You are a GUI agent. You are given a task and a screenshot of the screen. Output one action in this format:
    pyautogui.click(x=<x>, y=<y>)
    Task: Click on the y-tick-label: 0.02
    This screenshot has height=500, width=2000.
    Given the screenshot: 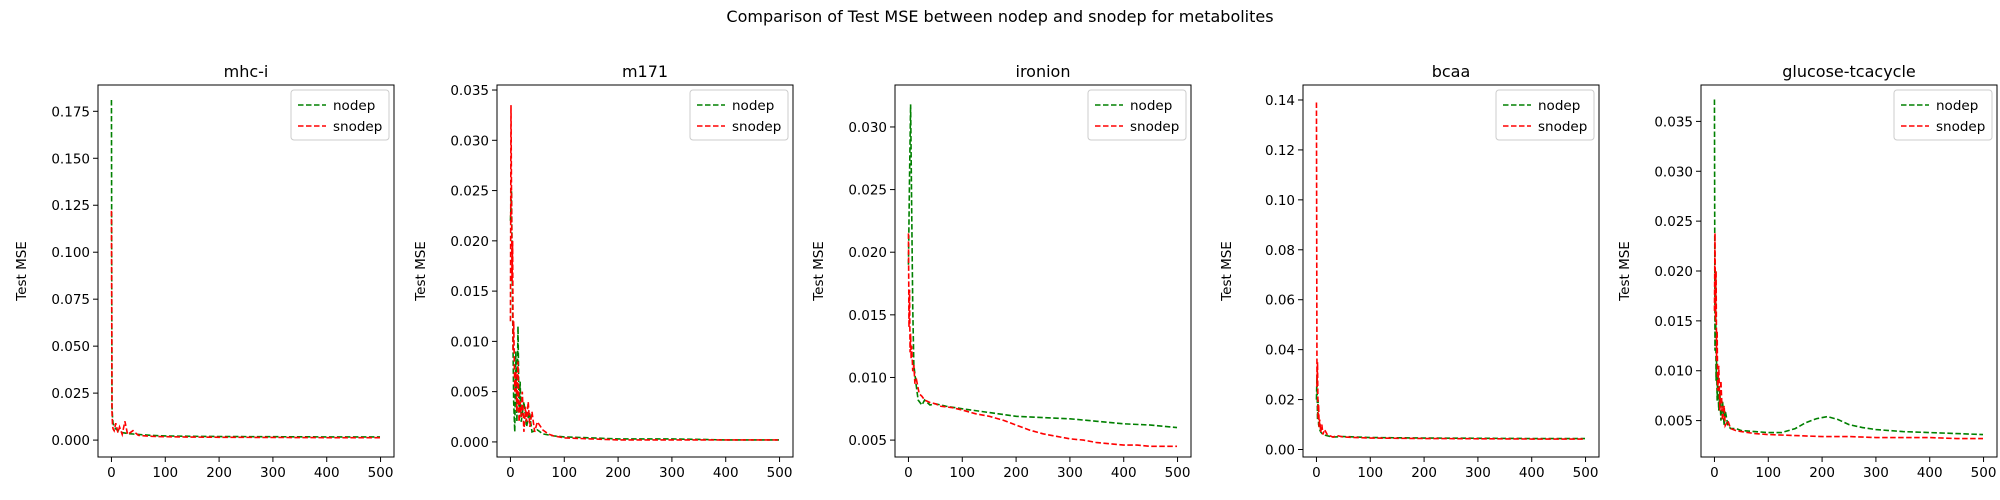 What is the action you would take?
    pyautogui.click(x=1280, y=401)
    